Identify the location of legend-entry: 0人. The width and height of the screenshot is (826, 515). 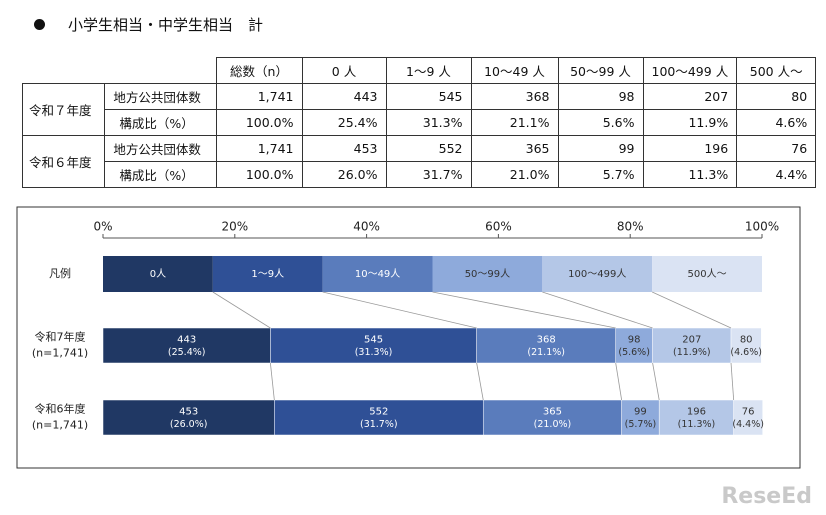
(158, 274).